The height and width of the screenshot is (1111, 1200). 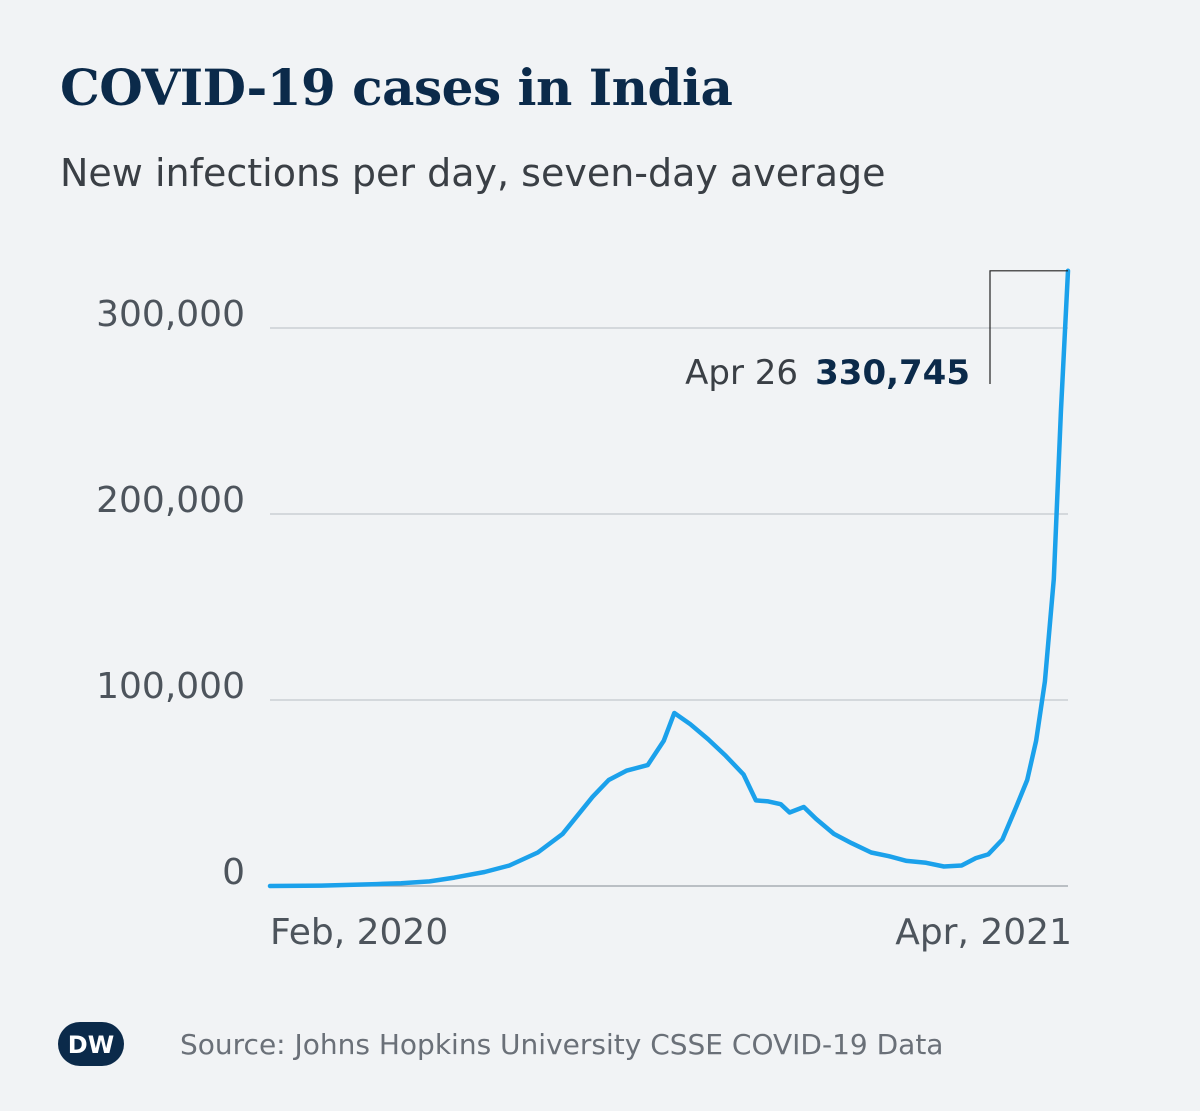 What do you see at coordinates (170, 593) in the screenshot?
I see `y-axis-ticks: 0 100,000 200,000 300,000` at bounding box center [170, 593].